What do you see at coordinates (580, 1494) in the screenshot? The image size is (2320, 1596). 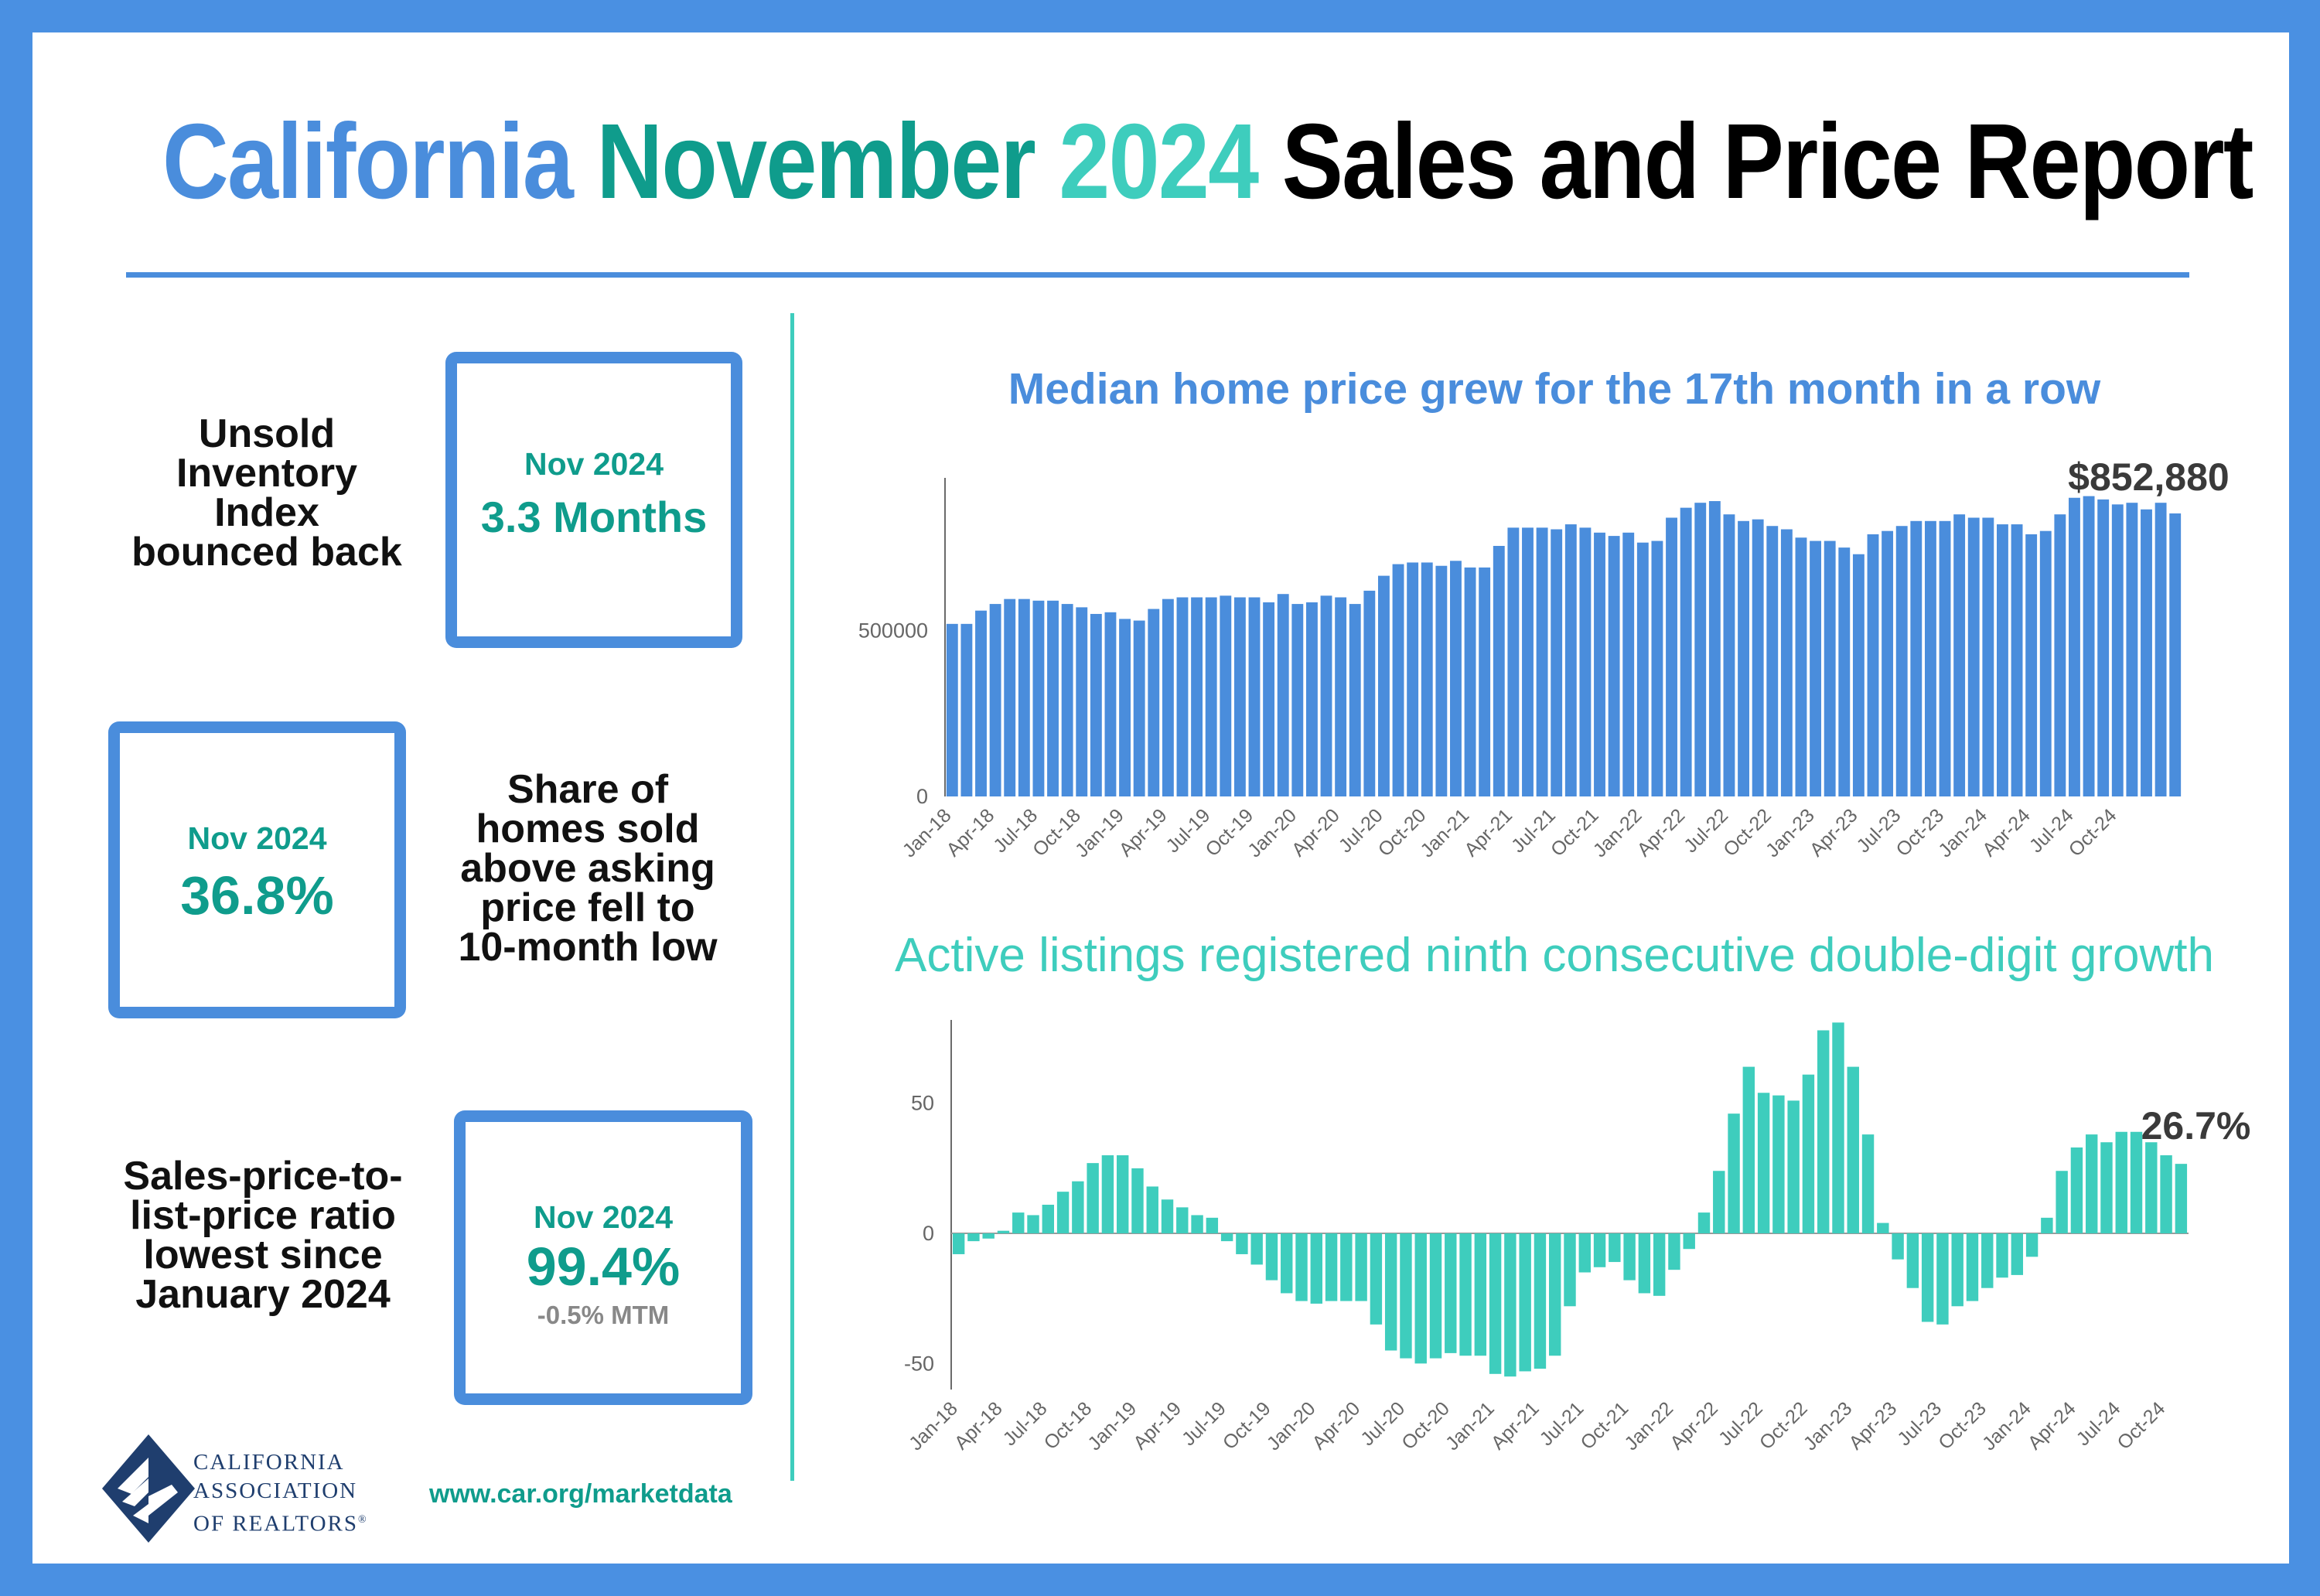 I see `footer-url-link: www.car.org/marketdata` at bounding box center [580, 1494].